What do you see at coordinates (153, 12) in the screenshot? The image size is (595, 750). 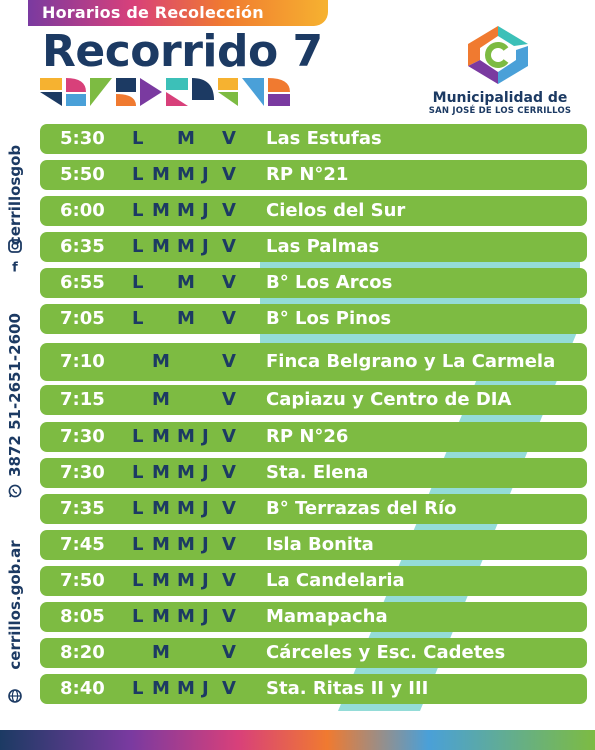 I see `banner-text: Horarios de Recolección` at bounding box center [153, 12].